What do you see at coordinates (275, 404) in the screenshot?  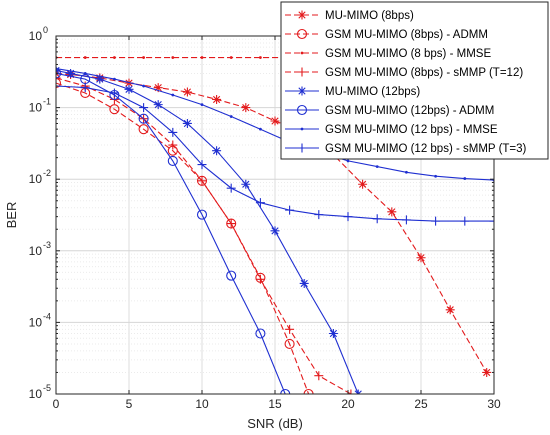 I see `x-tick-label: 15` at bounding box center [275, 404].